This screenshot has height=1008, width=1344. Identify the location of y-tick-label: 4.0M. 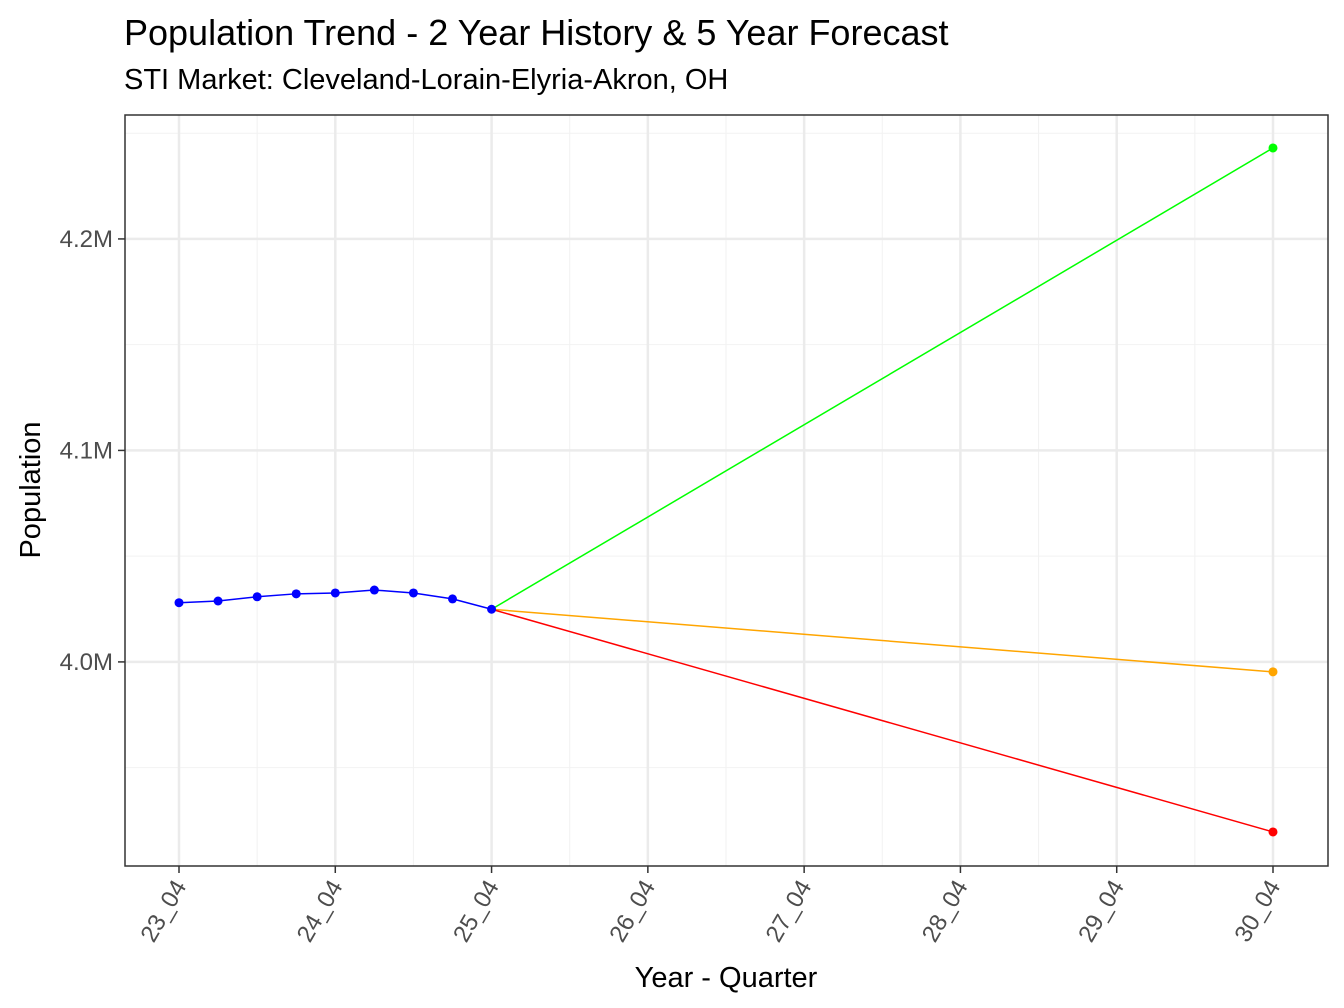
(86, 662).